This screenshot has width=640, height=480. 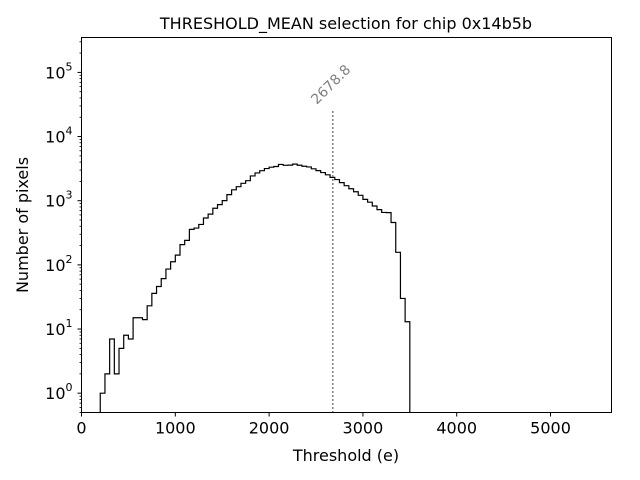 I want to click on y-tick-label: 10³, so click(x=58, y=200).